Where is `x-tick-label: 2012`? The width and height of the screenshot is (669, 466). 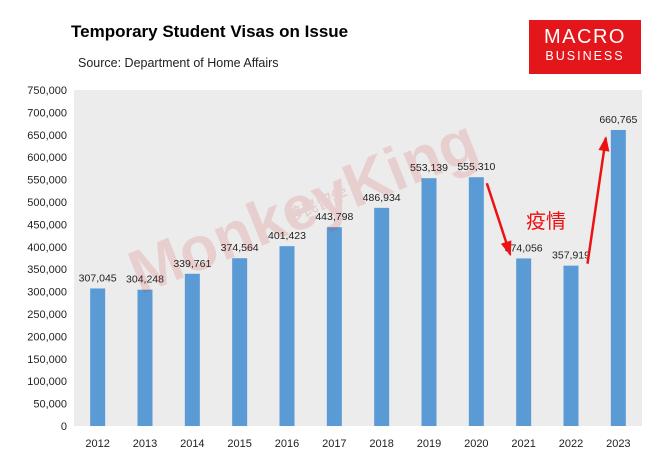 x-tick-label: 2012 is located at coordinates (97, 444).